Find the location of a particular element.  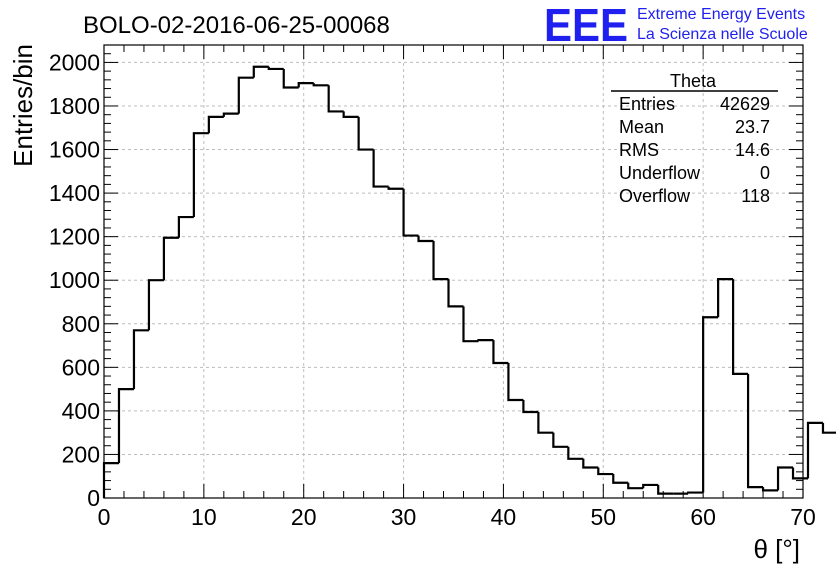

y-axis-label: Entries/bin is located at coordinates (23, 105).